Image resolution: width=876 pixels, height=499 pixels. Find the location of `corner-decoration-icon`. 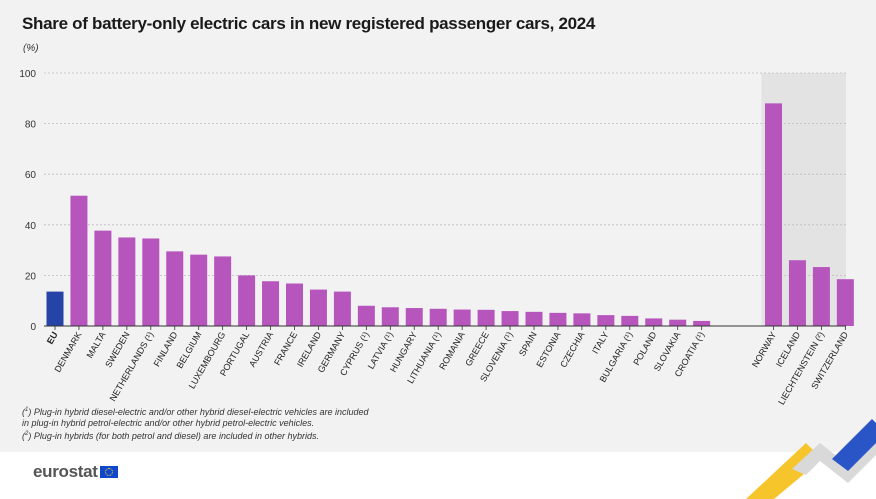

corner-decoration-icon is located at coordinates (811, 459).